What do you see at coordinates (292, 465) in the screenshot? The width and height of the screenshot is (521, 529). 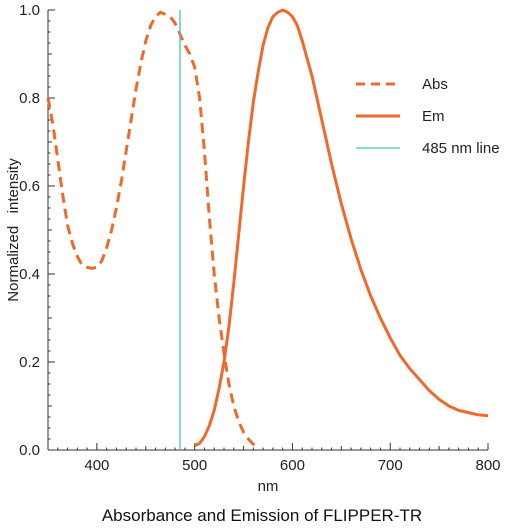 I see `x-tick-label: 600` at bounding box center [292, 465].